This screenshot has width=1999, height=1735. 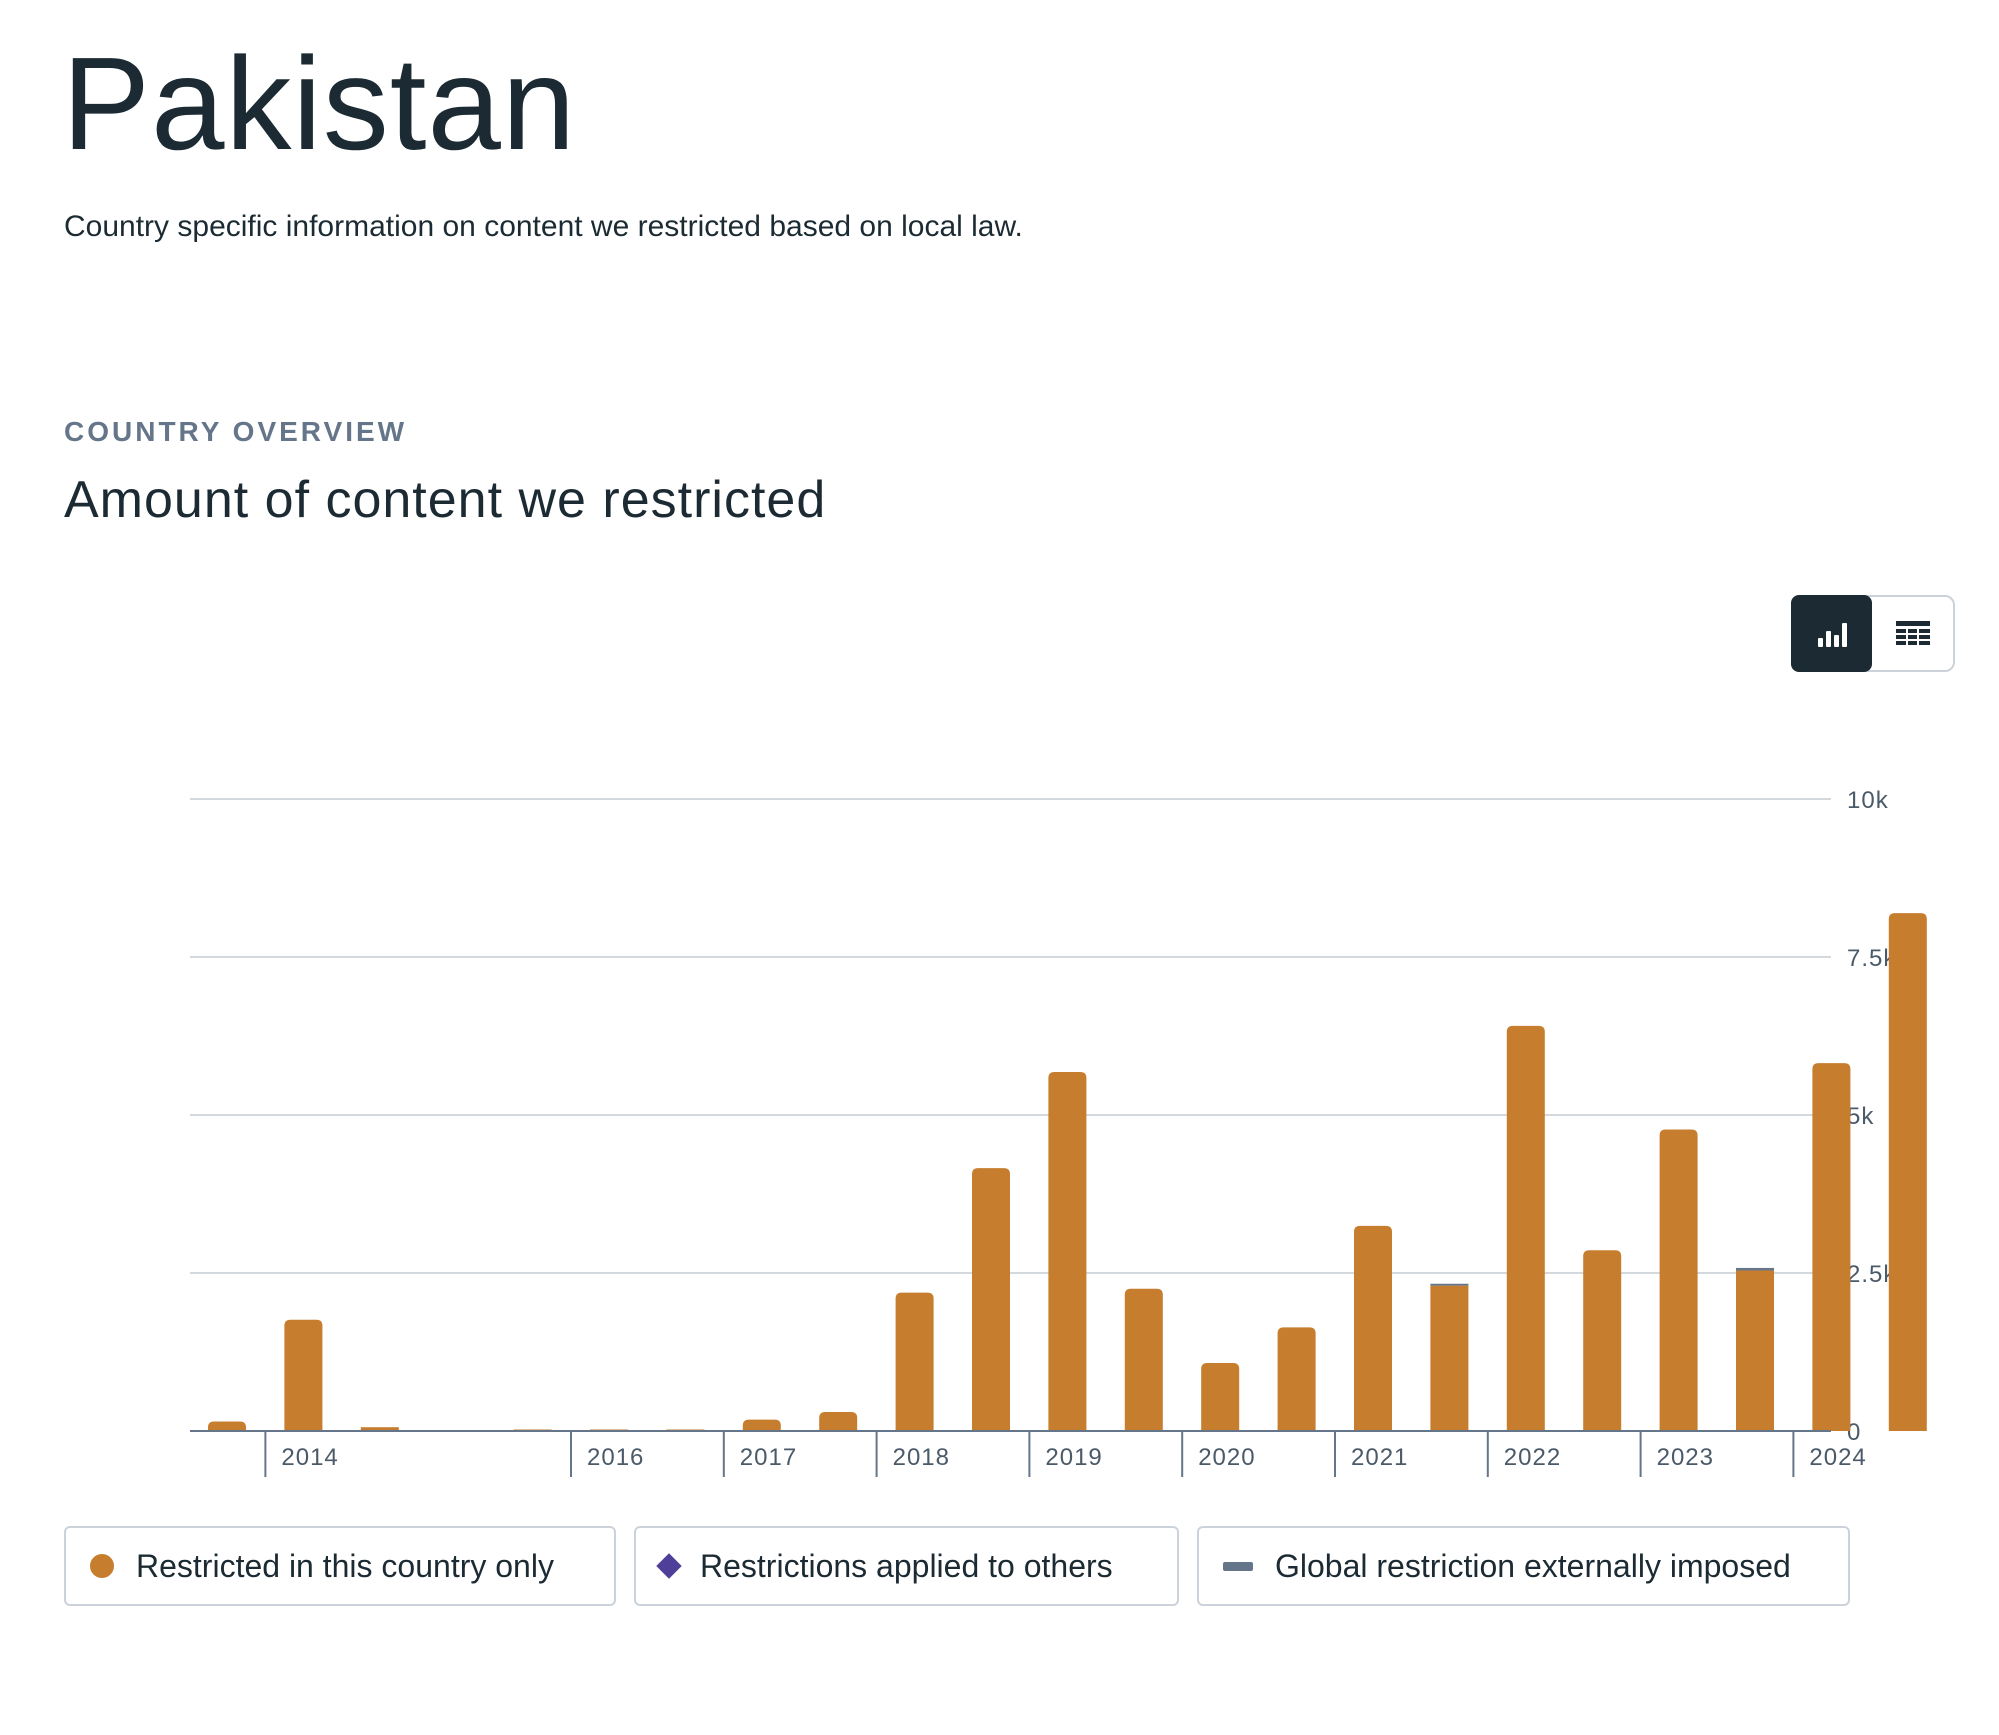 I want to click on x-tick-label: 2022, so click(x=1532, y=1457).